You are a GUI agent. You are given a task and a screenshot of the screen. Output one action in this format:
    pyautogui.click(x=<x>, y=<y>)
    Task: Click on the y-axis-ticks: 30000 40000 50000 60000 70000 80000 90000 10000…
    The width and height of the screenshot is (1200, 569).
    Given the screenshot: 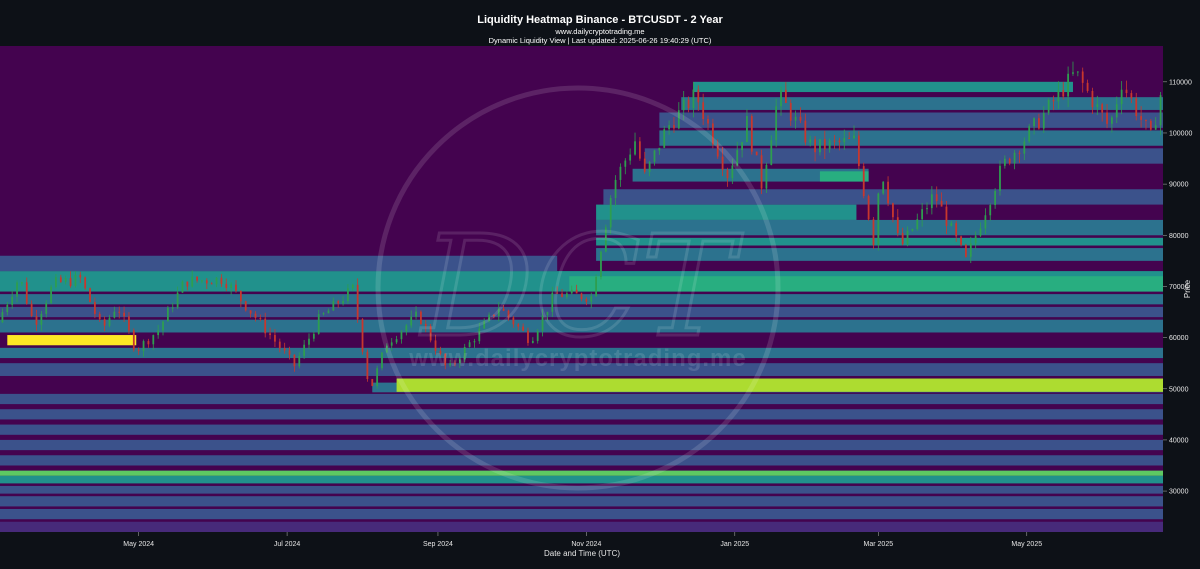 What is the action you would take?
    pyautogui.click(x=1177, y=287)
    